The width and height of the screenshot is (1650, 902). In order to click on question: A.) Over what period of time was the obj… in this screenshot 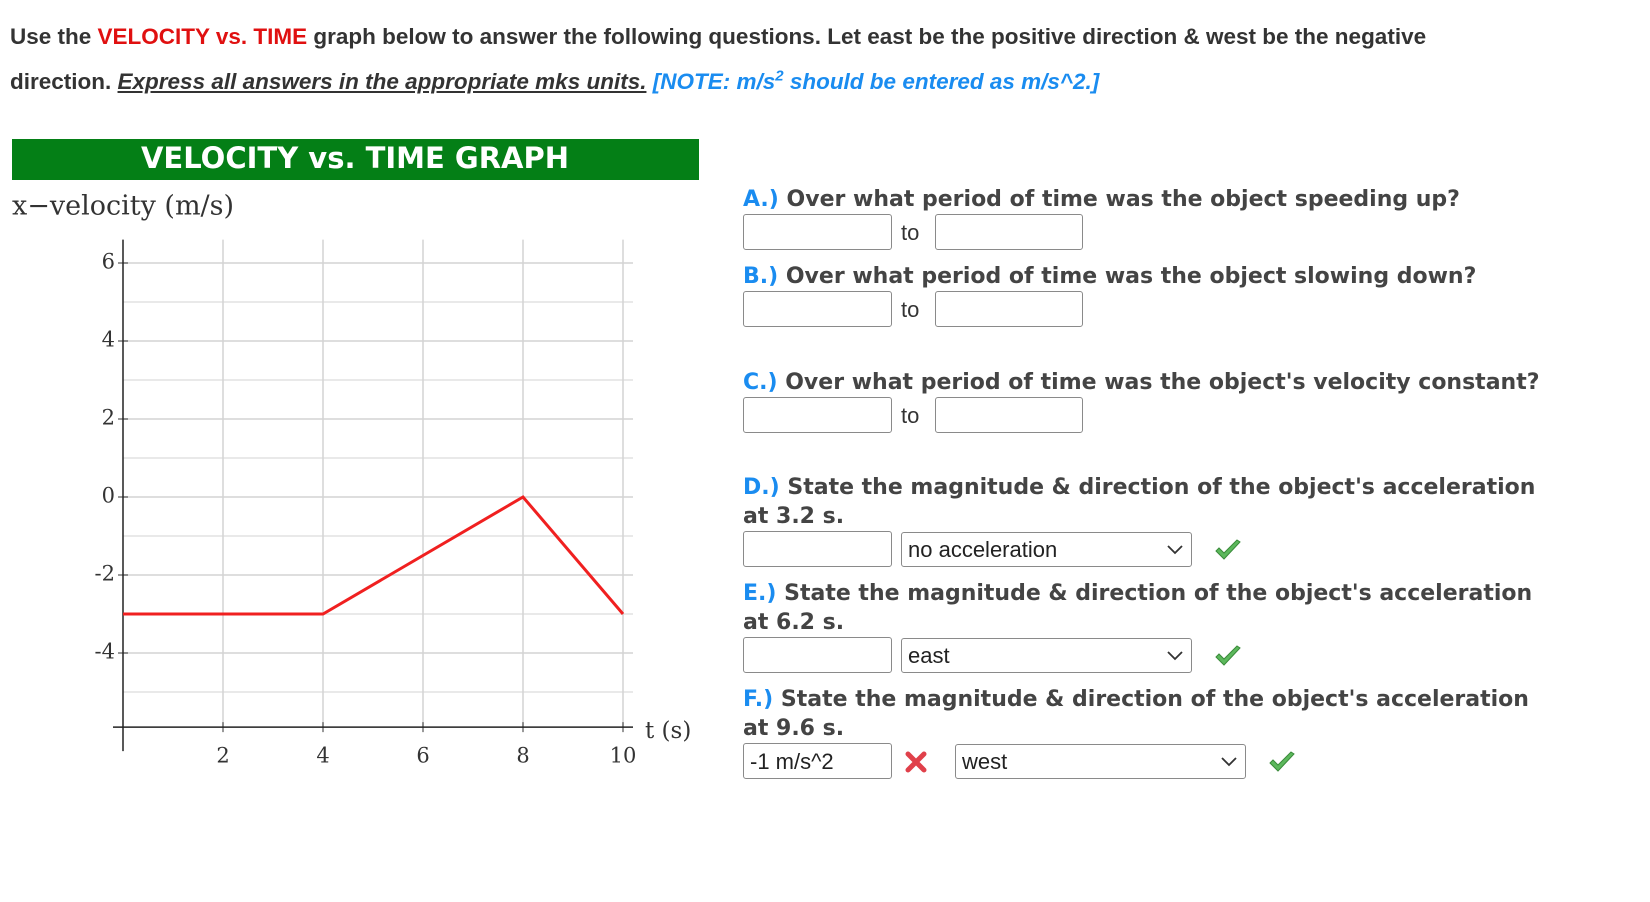, I will do `click(1150, 219)`.